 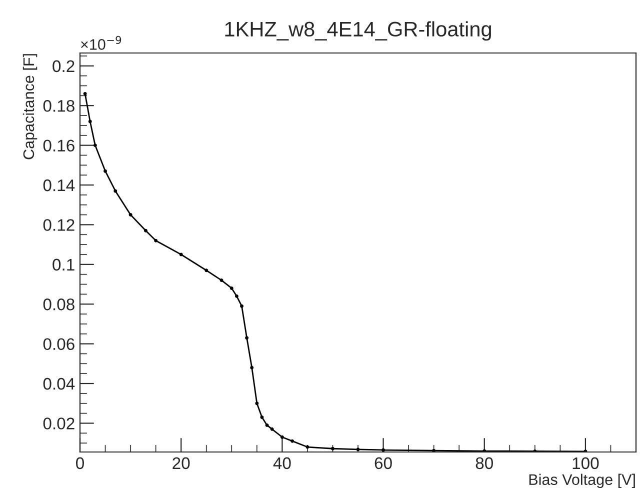 What do you see at coordinates (63, 264) in the screenshot?
I see `y-tick-label: 0.1` at bounding box center [63, 264].